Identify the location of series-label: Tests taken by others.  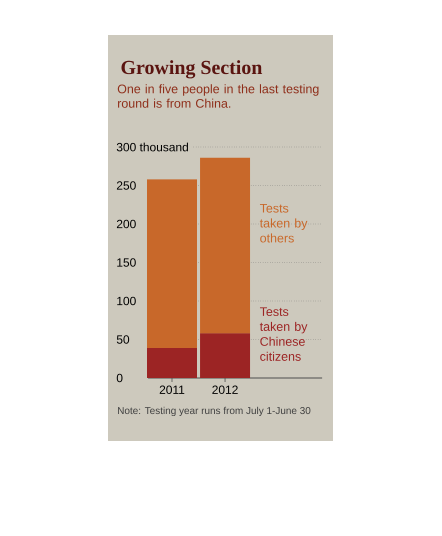
(284, 223).